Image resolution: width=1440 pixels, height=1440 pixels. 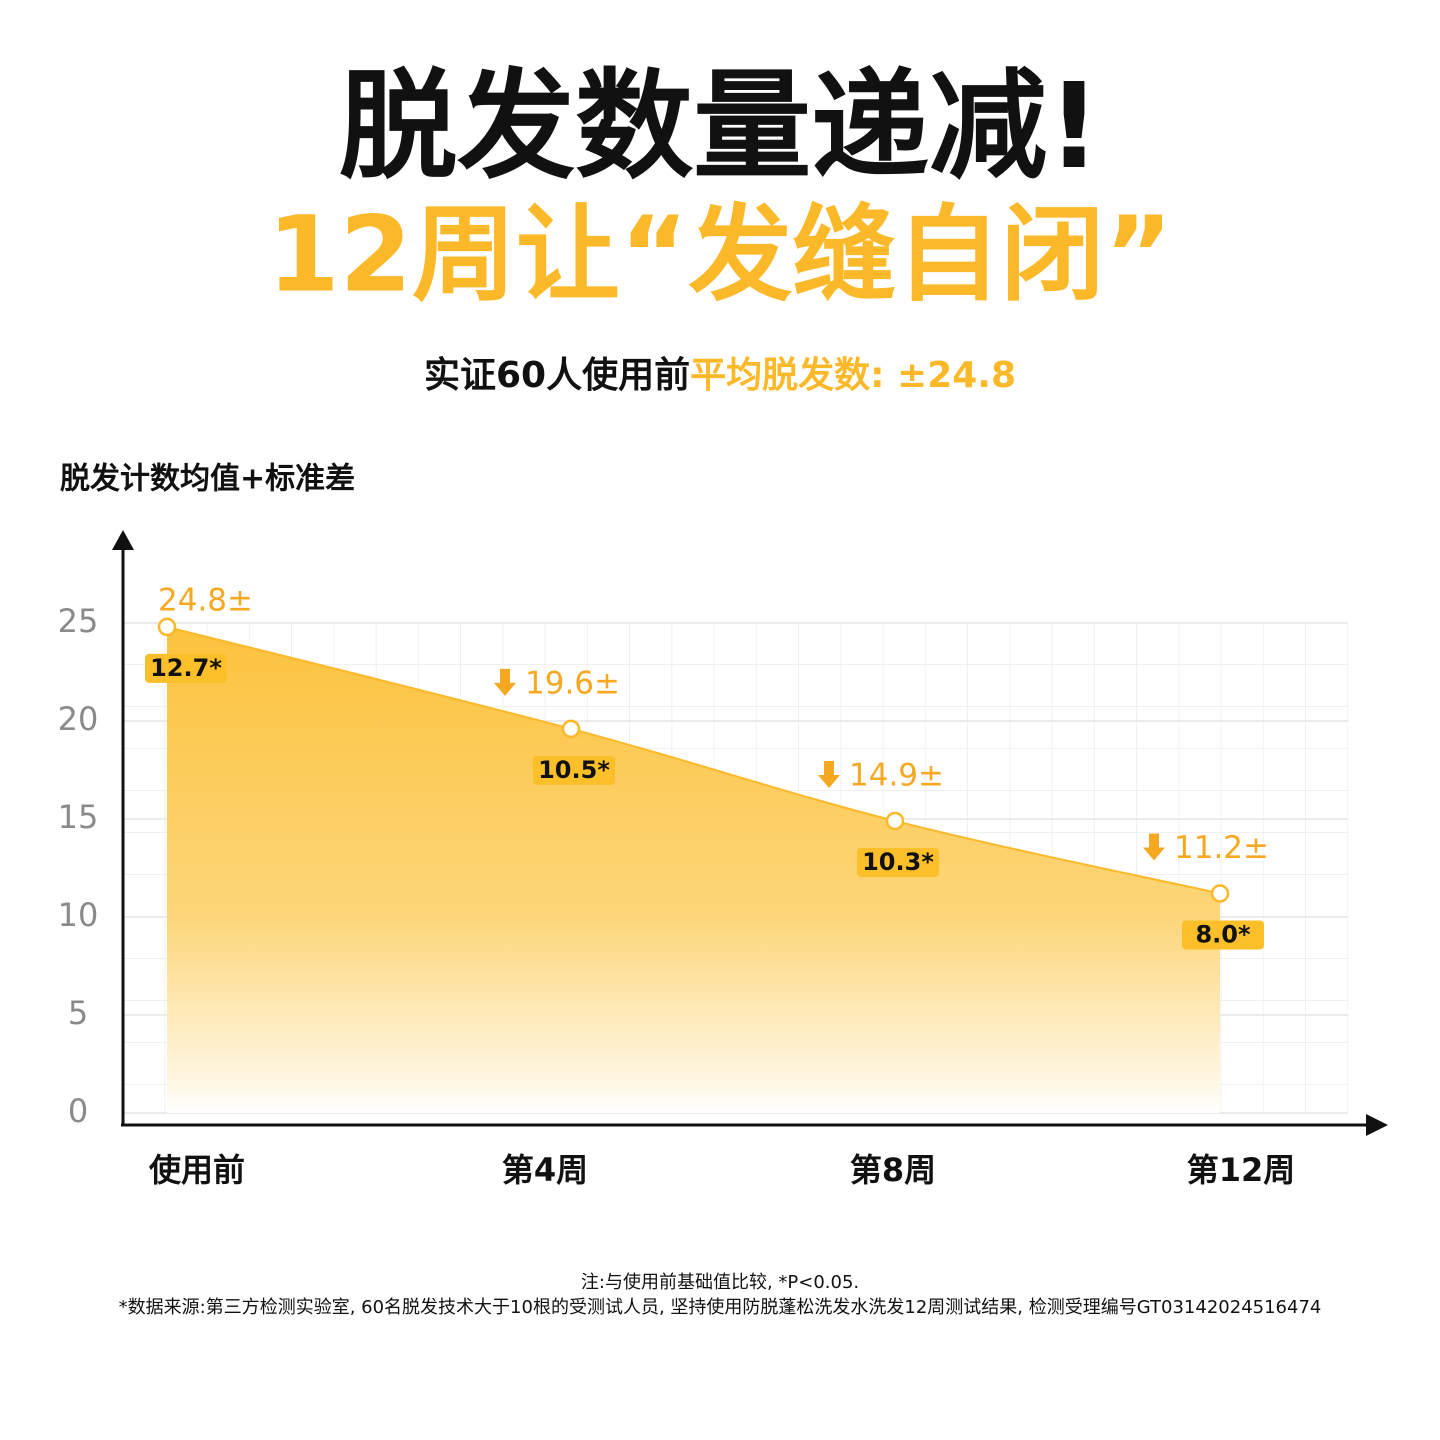 What do you see at coordinates (1221, 848) in the screenshot?
I see `value-label: 11.2±` at bounding box center [1221, 848].